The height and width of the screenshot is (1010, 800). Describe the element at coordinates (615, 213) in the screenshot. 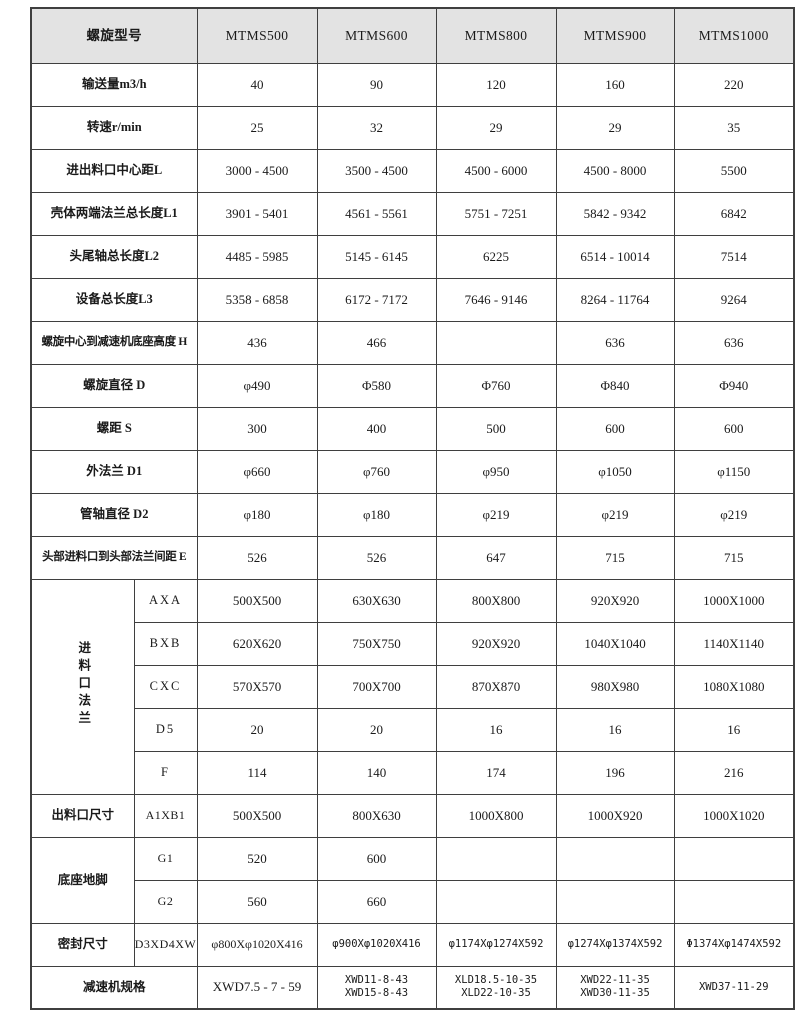

I see `value-cell: 5842 - 9342` at that location.